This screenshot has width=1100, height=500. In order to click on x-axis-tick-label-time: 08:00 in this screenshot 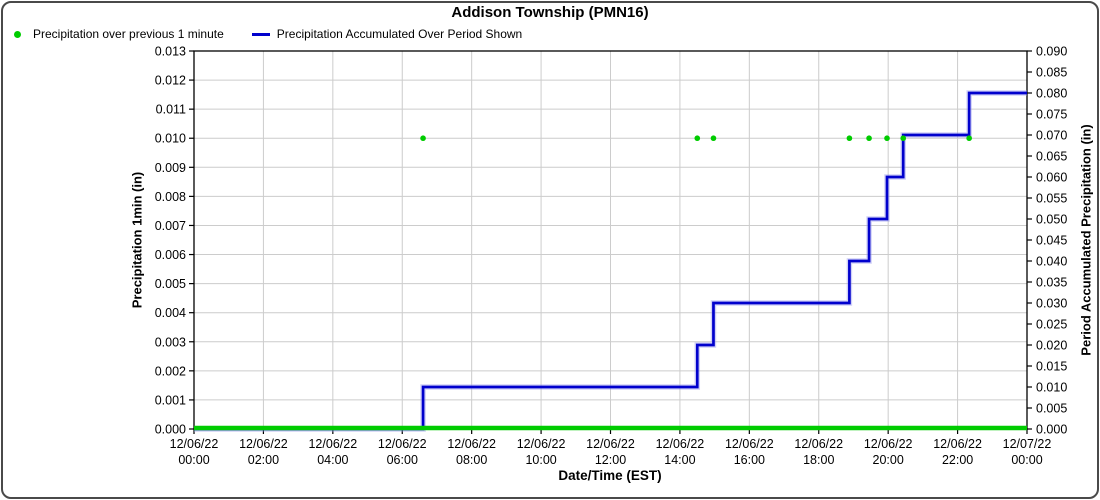, I will do `click(471, 460)`.